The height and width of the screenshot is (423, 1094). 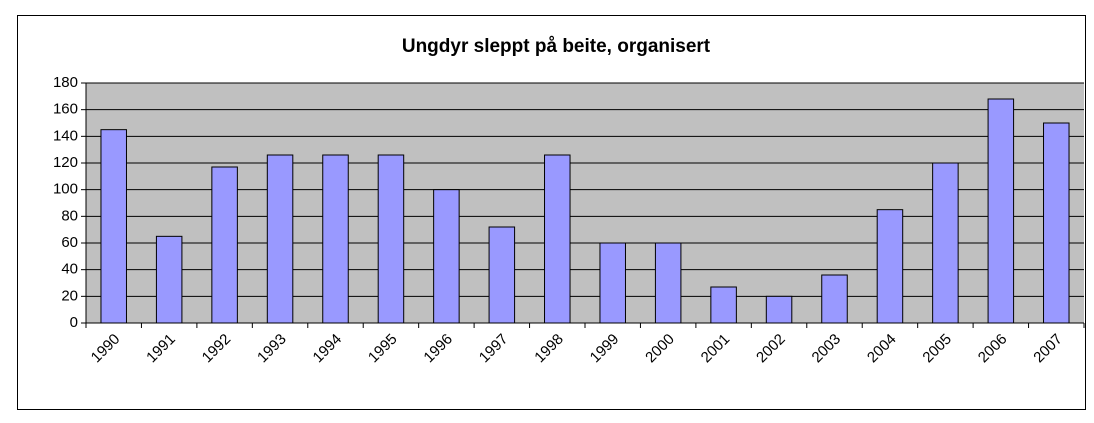 I want to click on y-tick-label: 80, so click(x=69, y=215).